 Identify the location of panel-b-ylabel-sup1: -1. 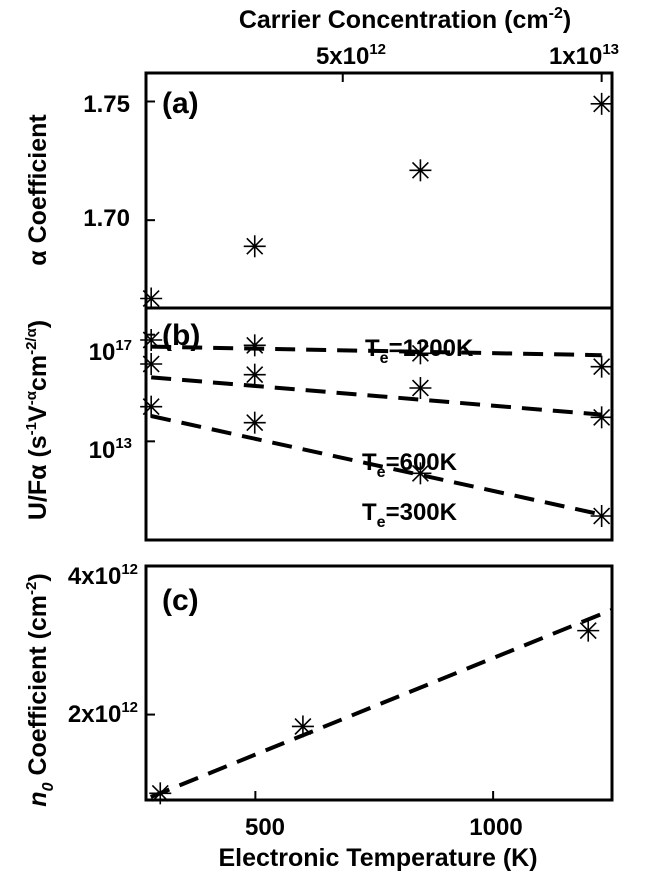
(31, 428).